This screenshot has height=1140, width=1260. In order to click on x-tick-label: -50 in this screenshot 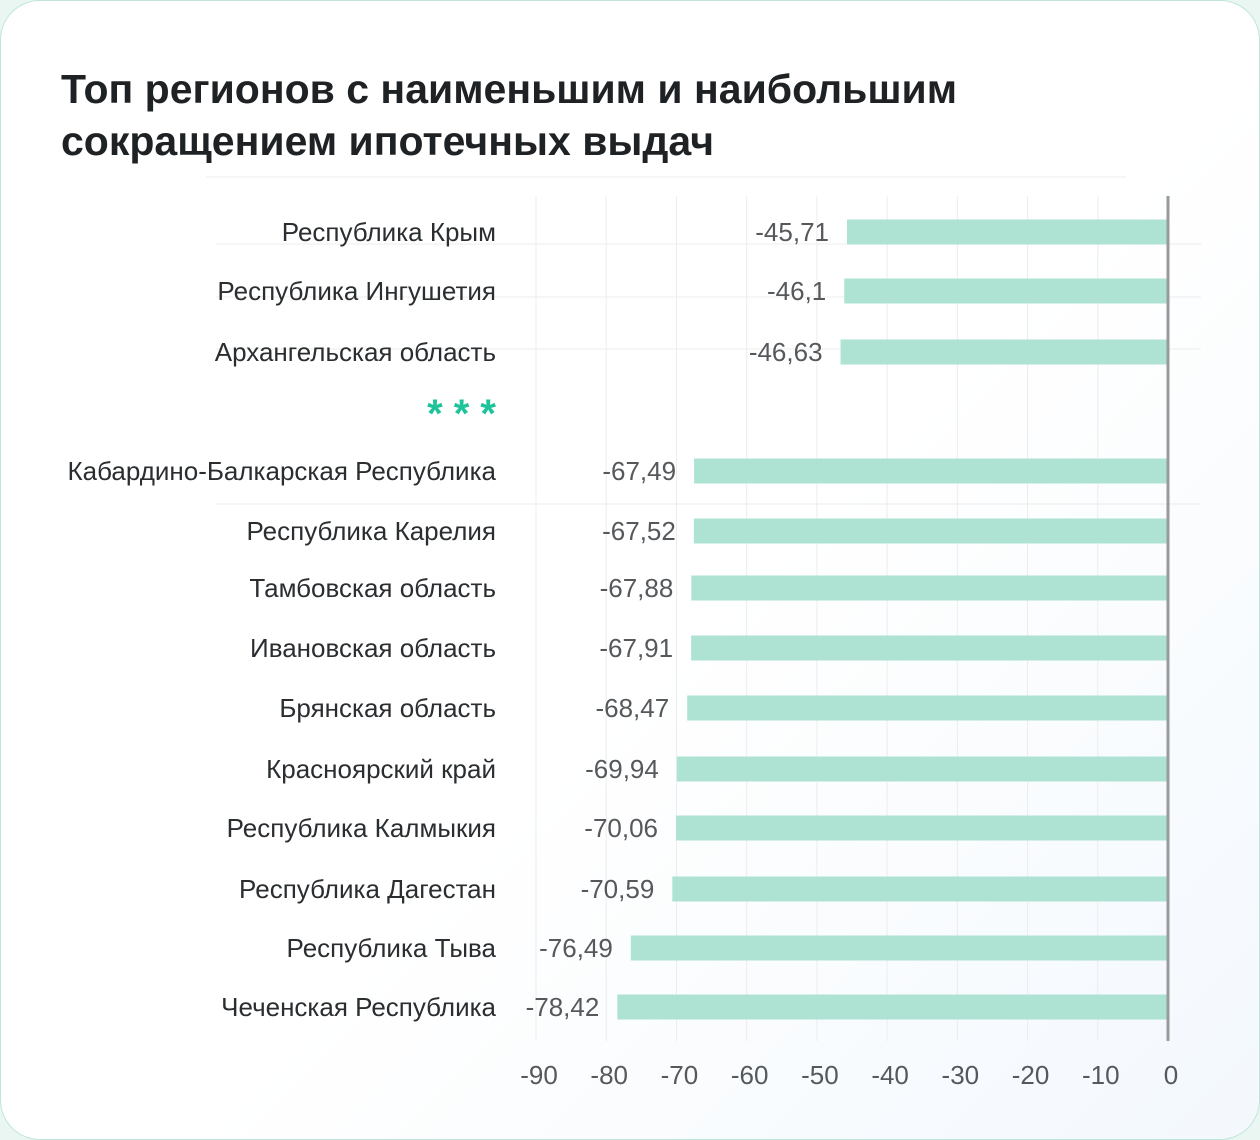, I will do `click(820, 1075)`.